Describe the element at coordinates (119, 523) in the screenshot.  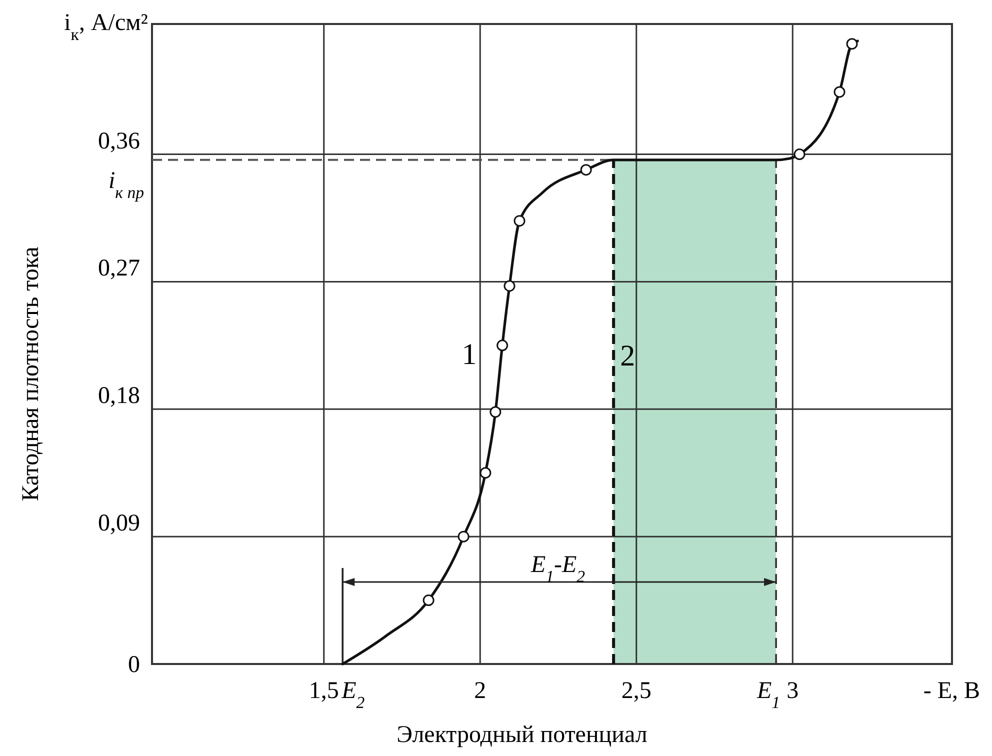
I see `y-tick-label: 0,09` at that location.